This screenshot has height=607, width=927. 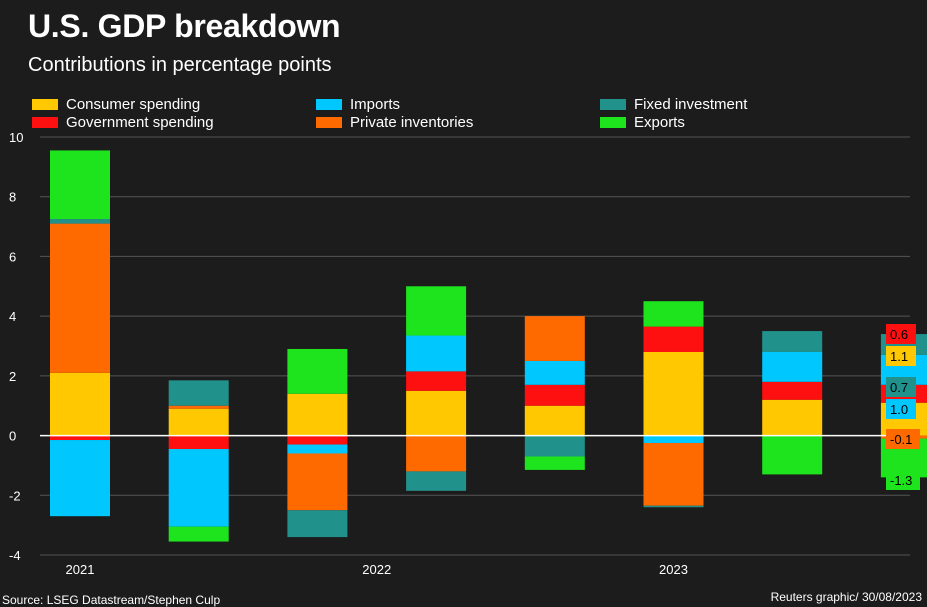 What do you see at coordinates (376, 569) in the screenshot?
I see `x-tick-label: 2022` at bounding box center [376, 569].